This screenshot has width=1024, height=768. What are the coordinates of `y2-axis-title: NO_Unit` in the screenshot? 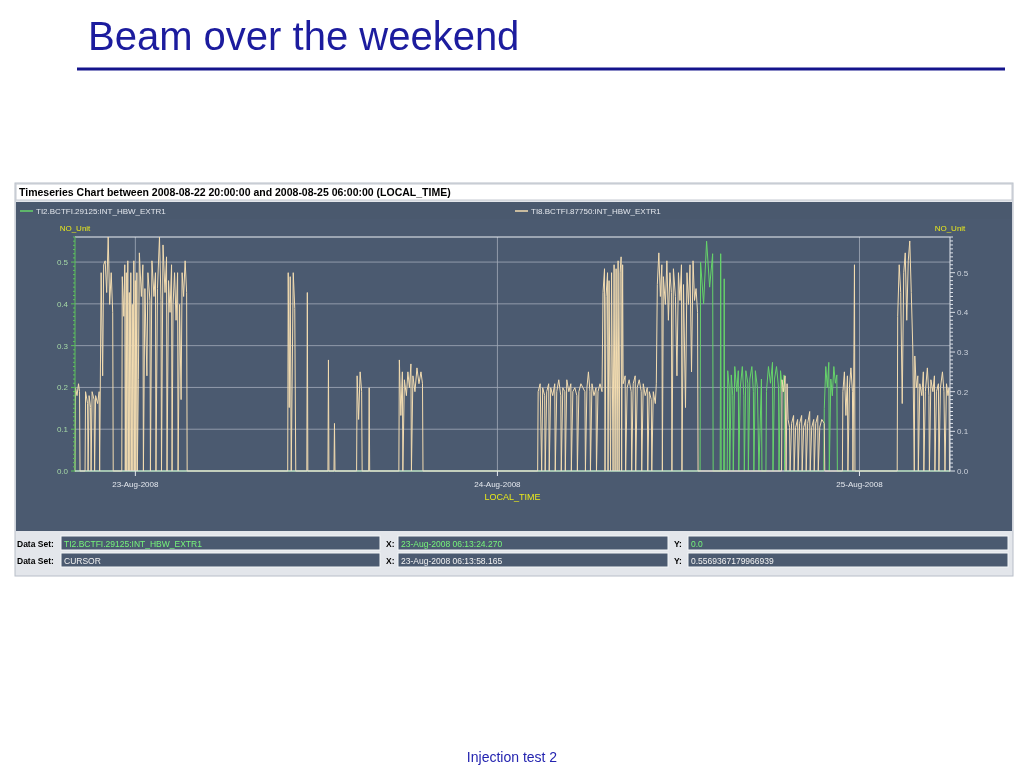 It's located at (950, 228).